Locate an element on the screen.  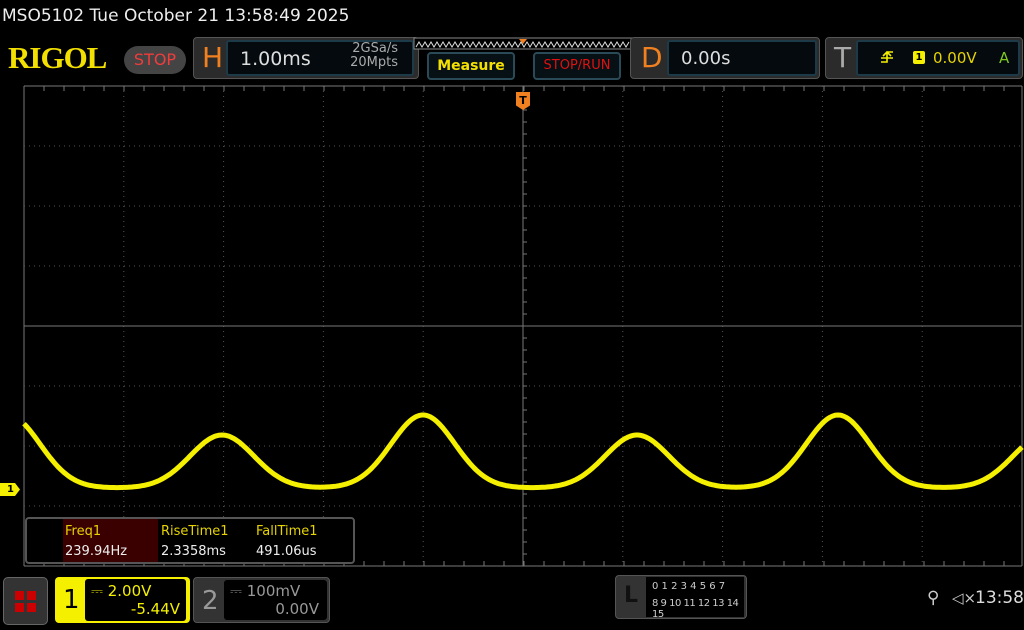
measurement-item: Freq1 239.94Hz is located at coordinates (96, 541).